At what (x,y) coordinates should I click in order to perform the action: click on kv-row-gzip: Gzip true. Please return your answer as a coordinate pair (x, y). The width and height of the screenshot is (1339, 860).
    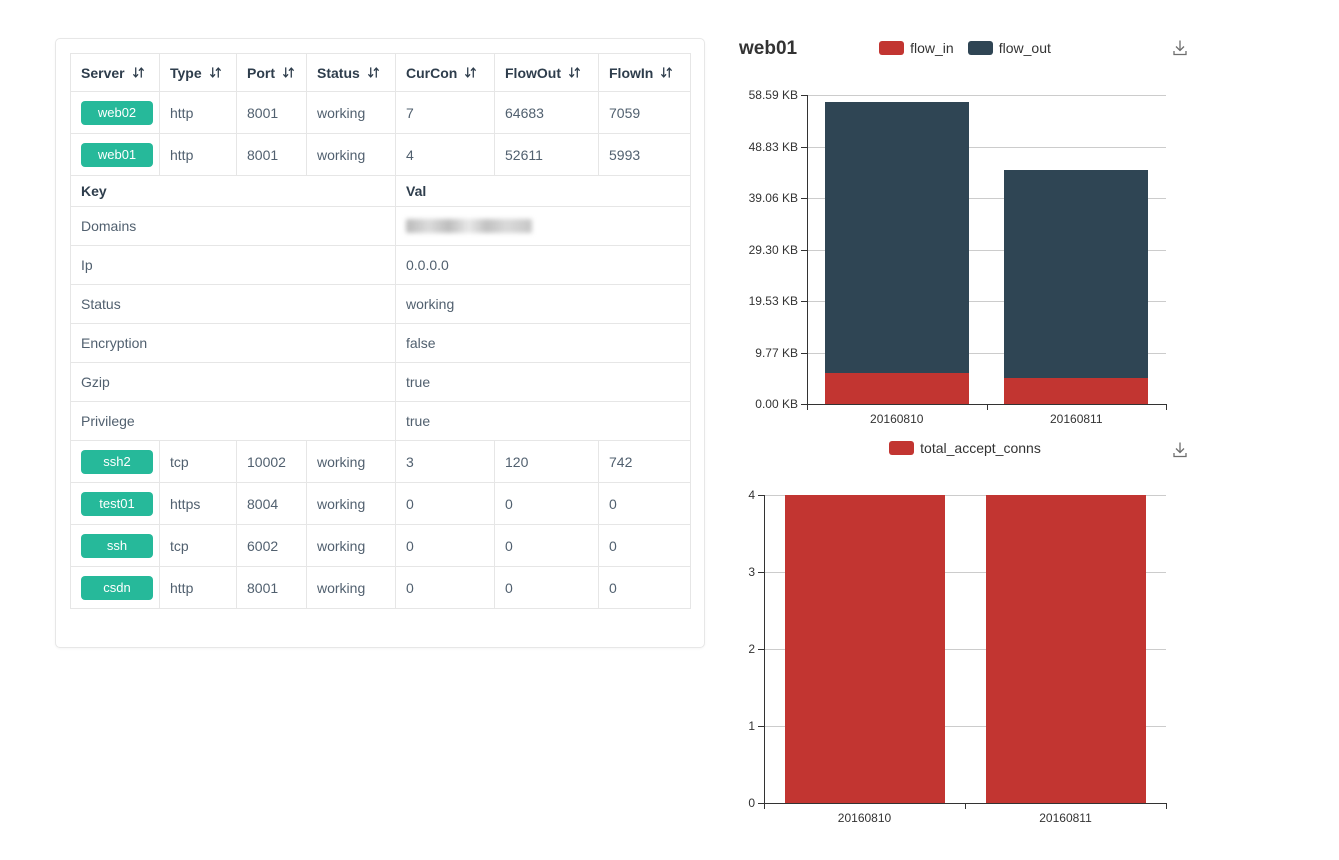
    Looking at the image, I should click on (380, 382).